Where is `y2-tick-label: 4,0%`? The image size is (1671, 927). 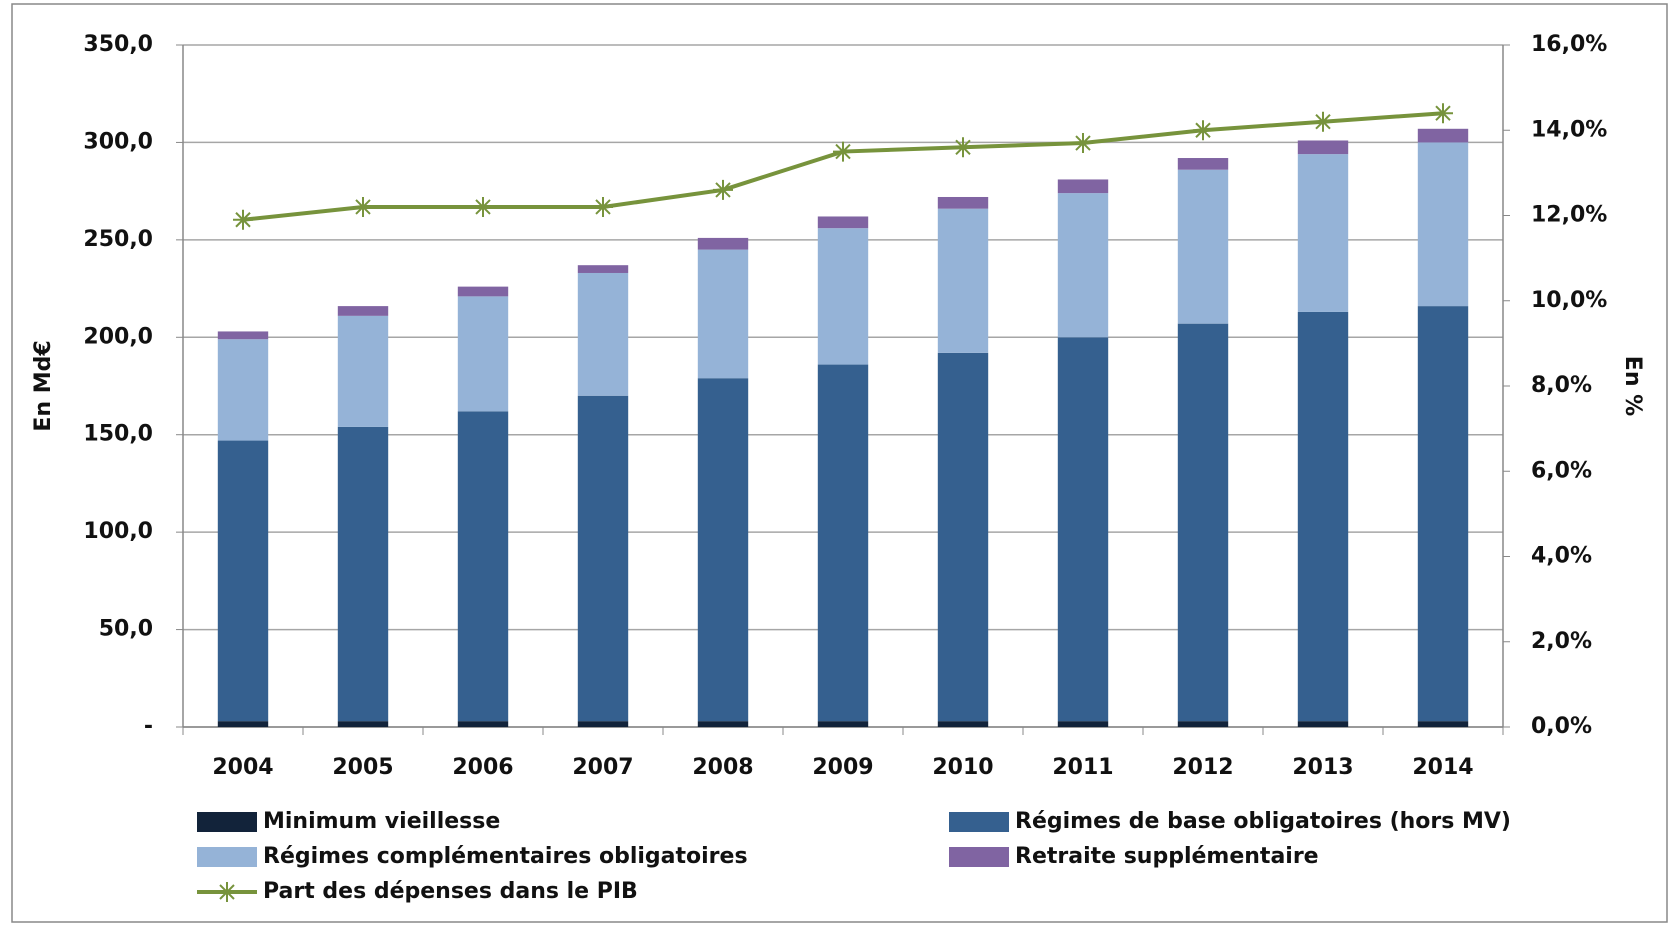 y2-tick-label: 4,0% is located at coordinates (1561, 556).